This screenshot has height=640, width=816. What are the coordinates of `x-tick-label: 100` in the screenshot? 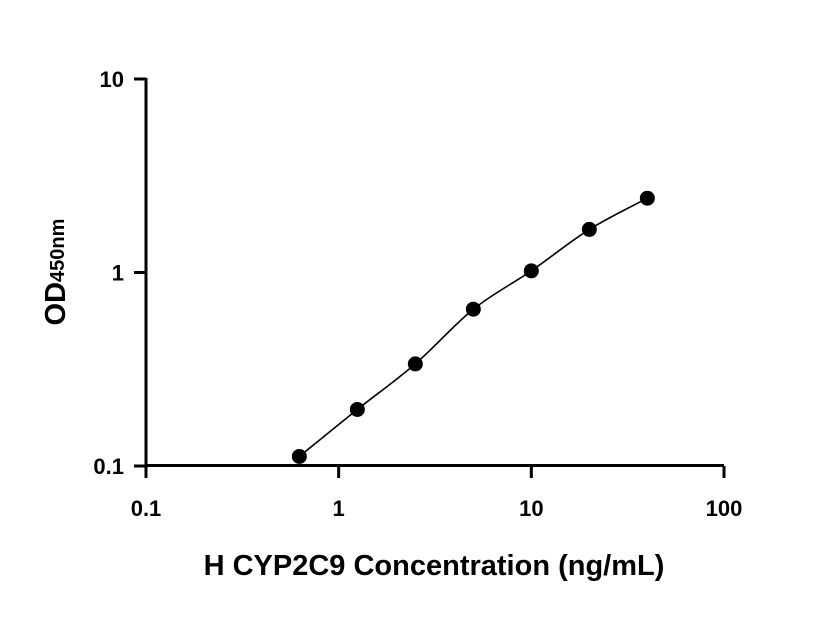 It's located at (724, 508).